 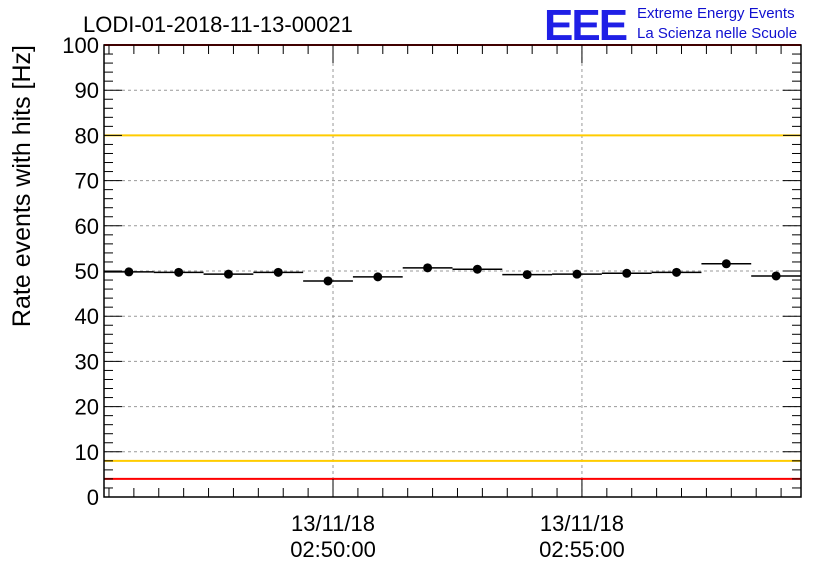 What do you see at coordinates (87, 407) in the screenshot?
I see `y-tick-label: 20` at bounding box center [87, 407].